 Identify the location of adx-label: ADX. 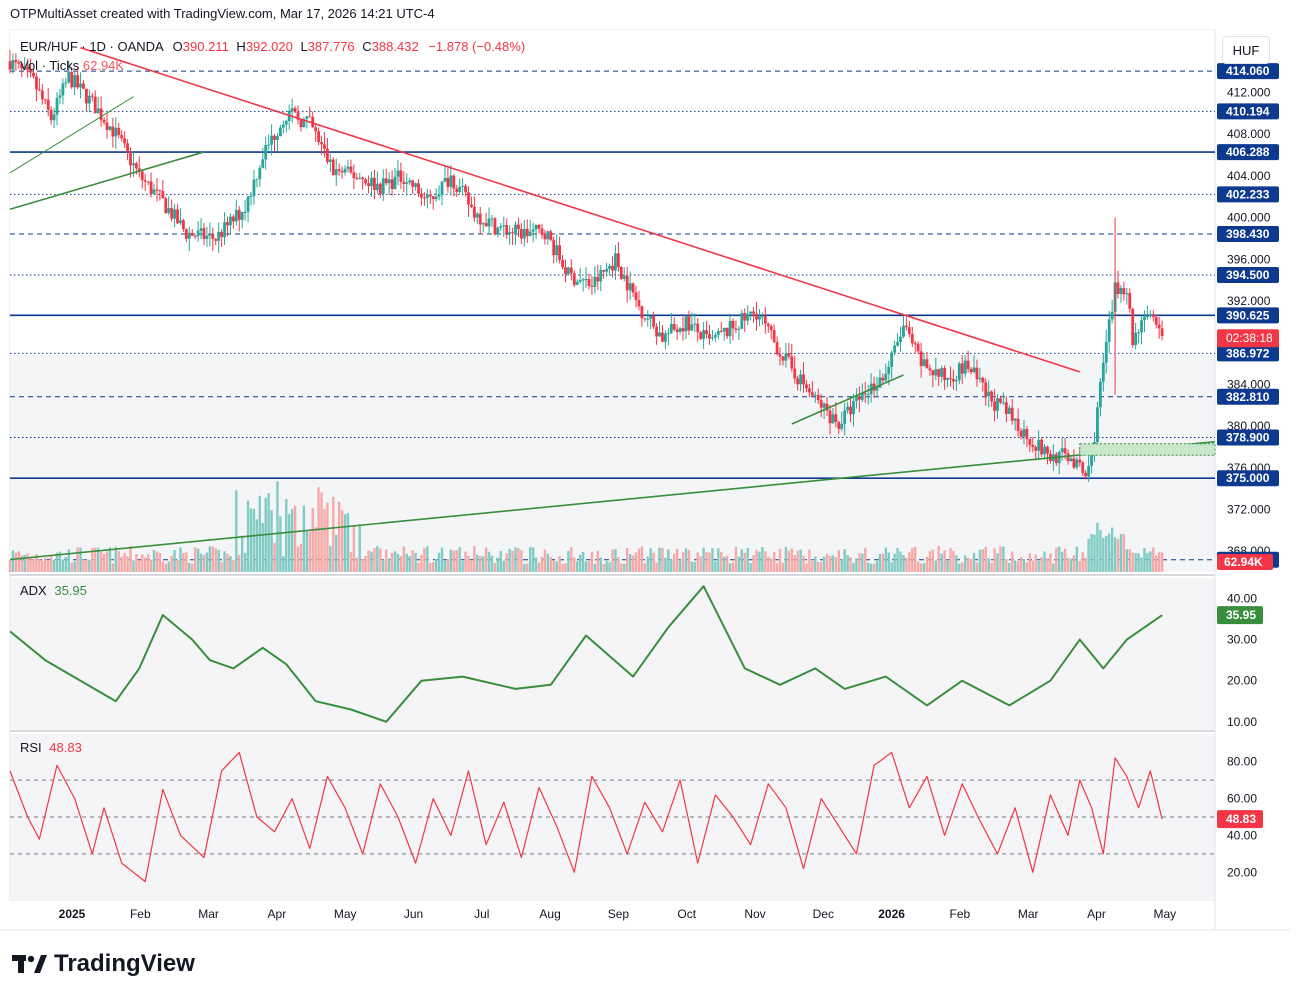
(33, 590).